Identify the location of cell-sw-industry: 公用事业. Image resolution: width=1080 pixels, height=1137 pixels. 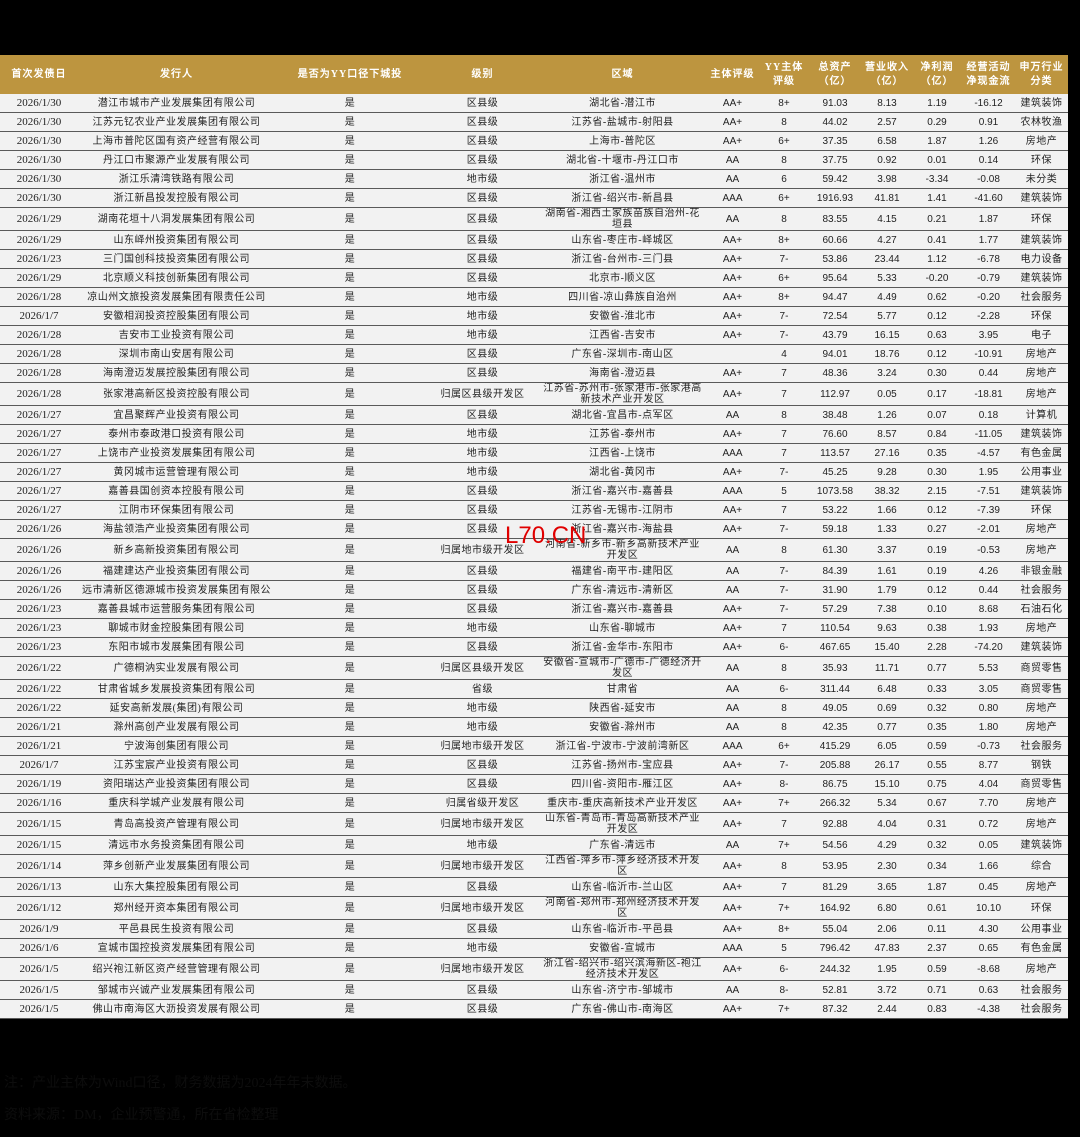
(1041, 929).